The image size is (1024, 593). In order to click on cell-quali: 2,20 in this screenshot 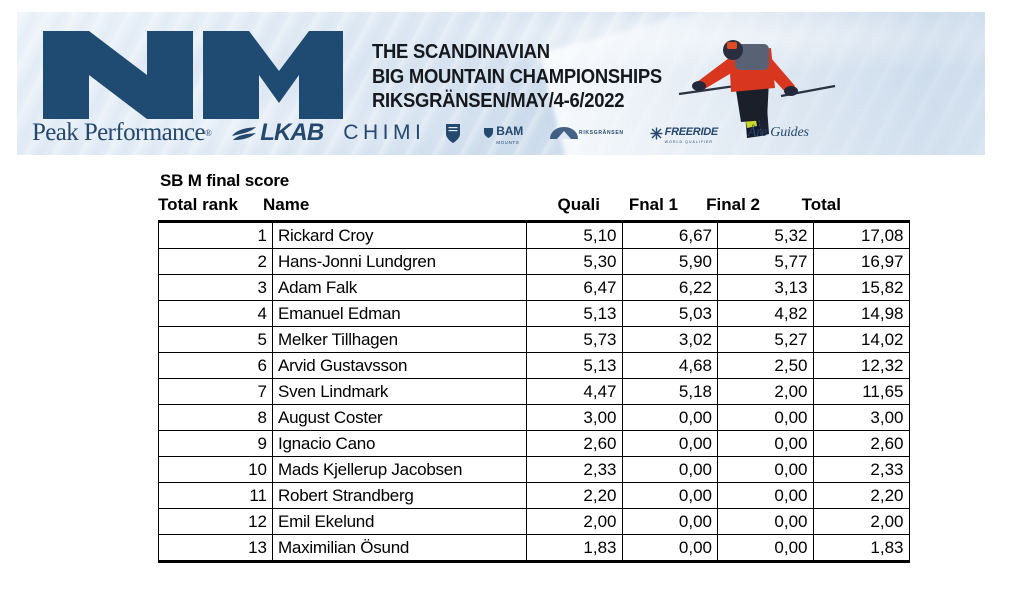, I will do `click(574, 495)`.